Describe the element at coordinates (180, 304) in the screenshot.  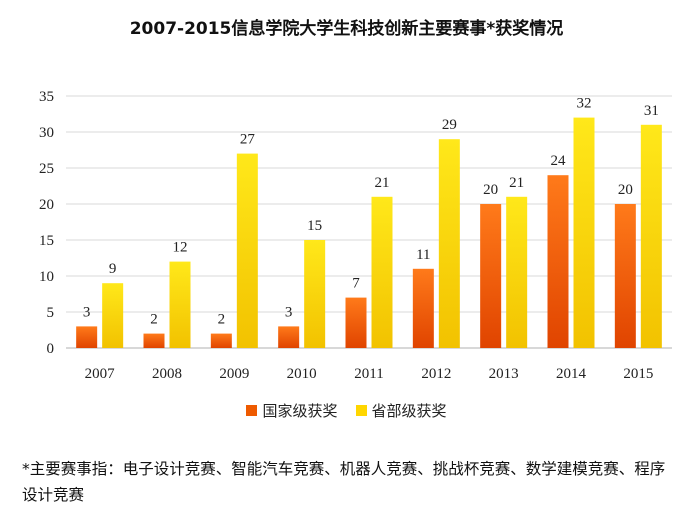
I see `bar-provincial-2008` at that location.